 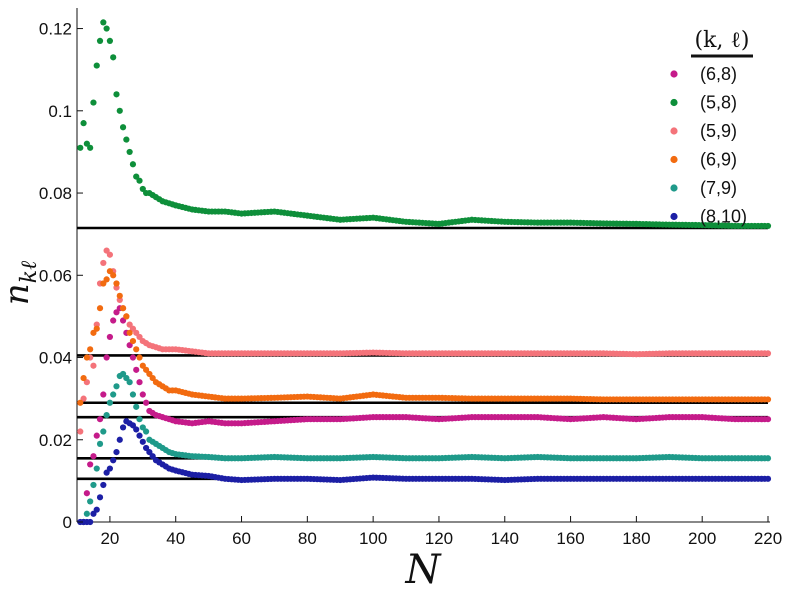 I want to click on y-axis-label: nkℓ, so click(x=21, y=282).